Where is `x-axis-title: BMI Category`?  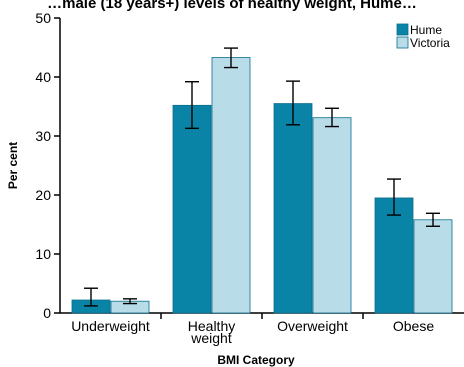 x-axis-title: BMI Category is located at coordinates (256, 360).